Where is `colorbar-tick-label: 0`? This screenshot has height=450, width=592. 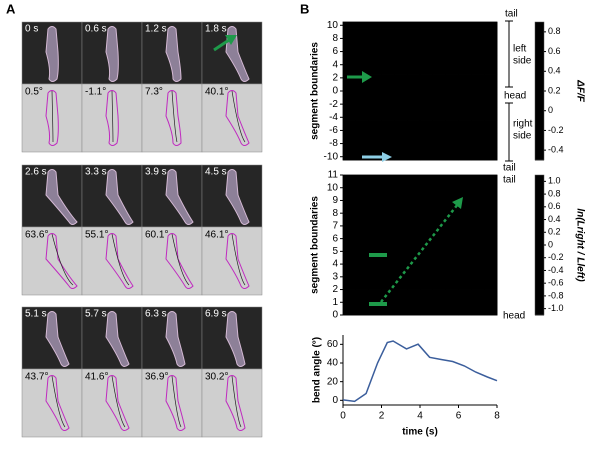 colorbar-tick-label: 0 is located at coordinates (550, 110).